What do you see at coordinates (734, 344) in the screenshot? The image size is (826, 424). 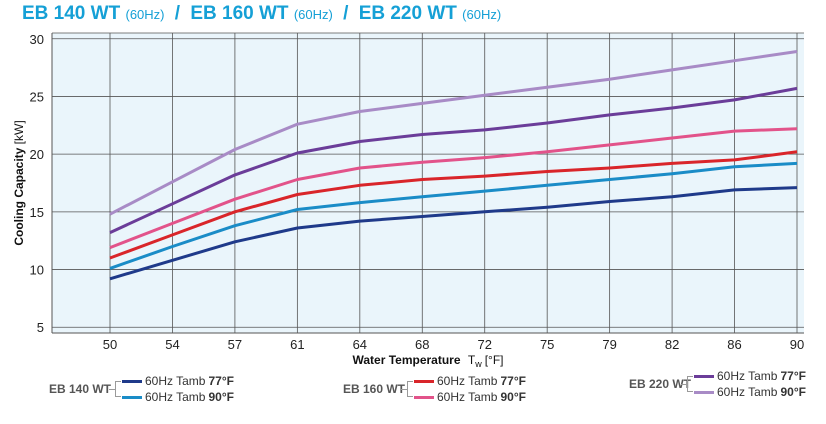 I see `x-tick-label: 86` at bounding box center [734, 344].